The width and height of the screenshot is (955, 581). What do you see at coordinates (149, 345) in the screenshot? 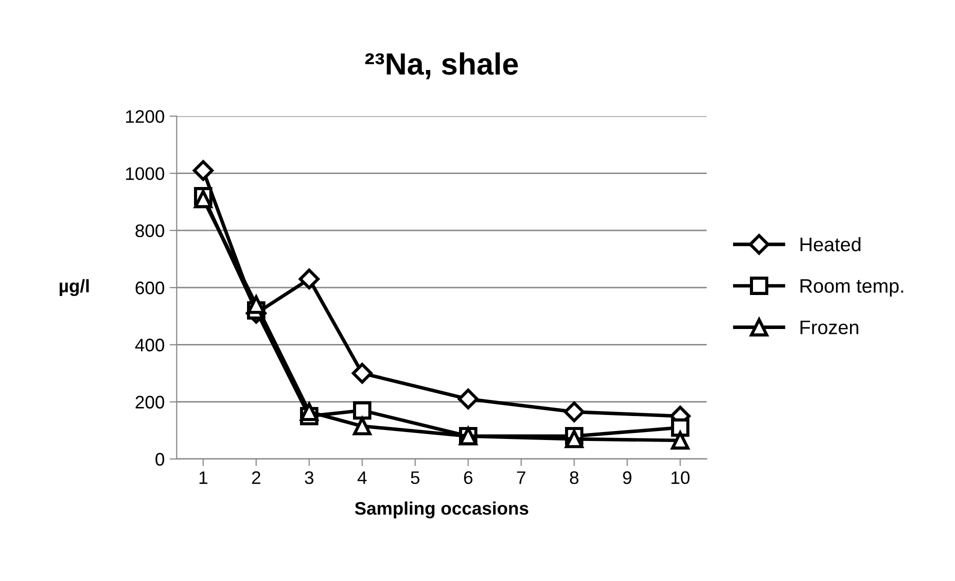
I see `y-tick-label: 400` at bounding box center [149, 345].